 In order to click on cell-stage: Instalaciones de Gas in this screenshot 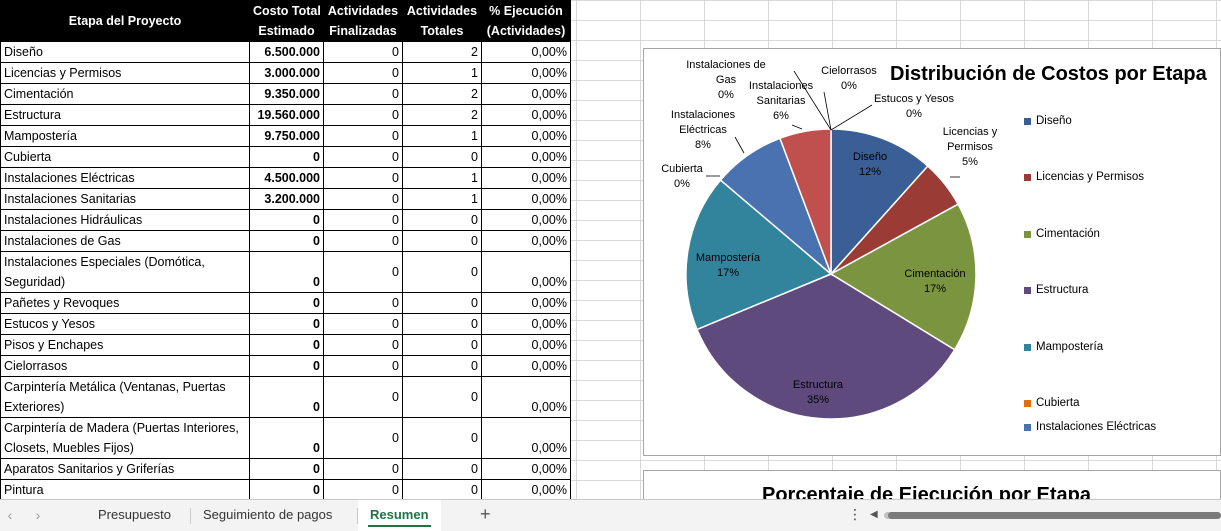, I will do `click(125, 241)`.